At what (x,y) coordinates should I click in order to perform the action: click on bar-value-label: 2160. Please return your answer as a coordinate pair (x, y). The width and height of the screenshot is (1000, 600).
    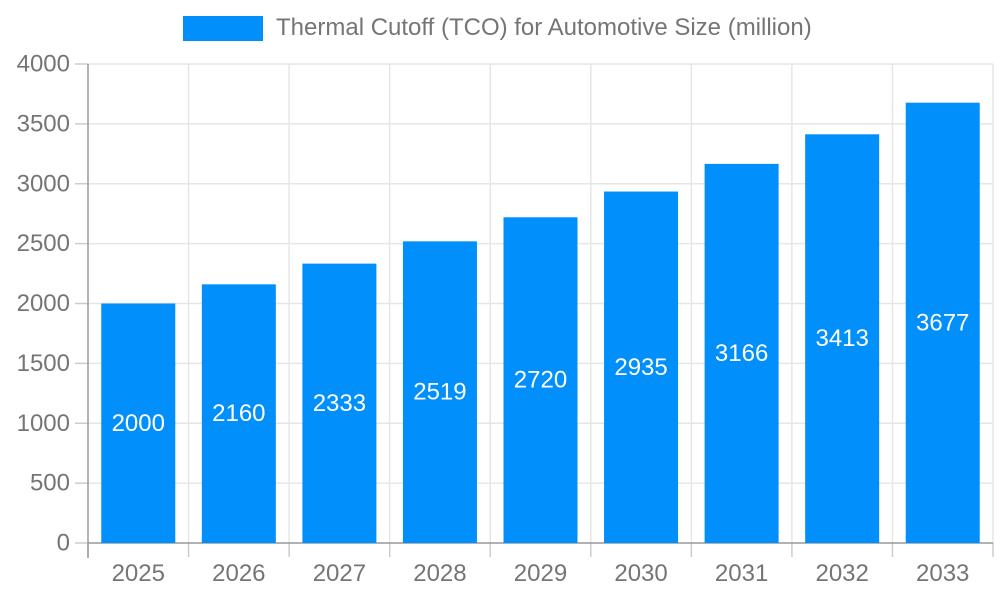
    Looking at the image, I should click on (238, 413).